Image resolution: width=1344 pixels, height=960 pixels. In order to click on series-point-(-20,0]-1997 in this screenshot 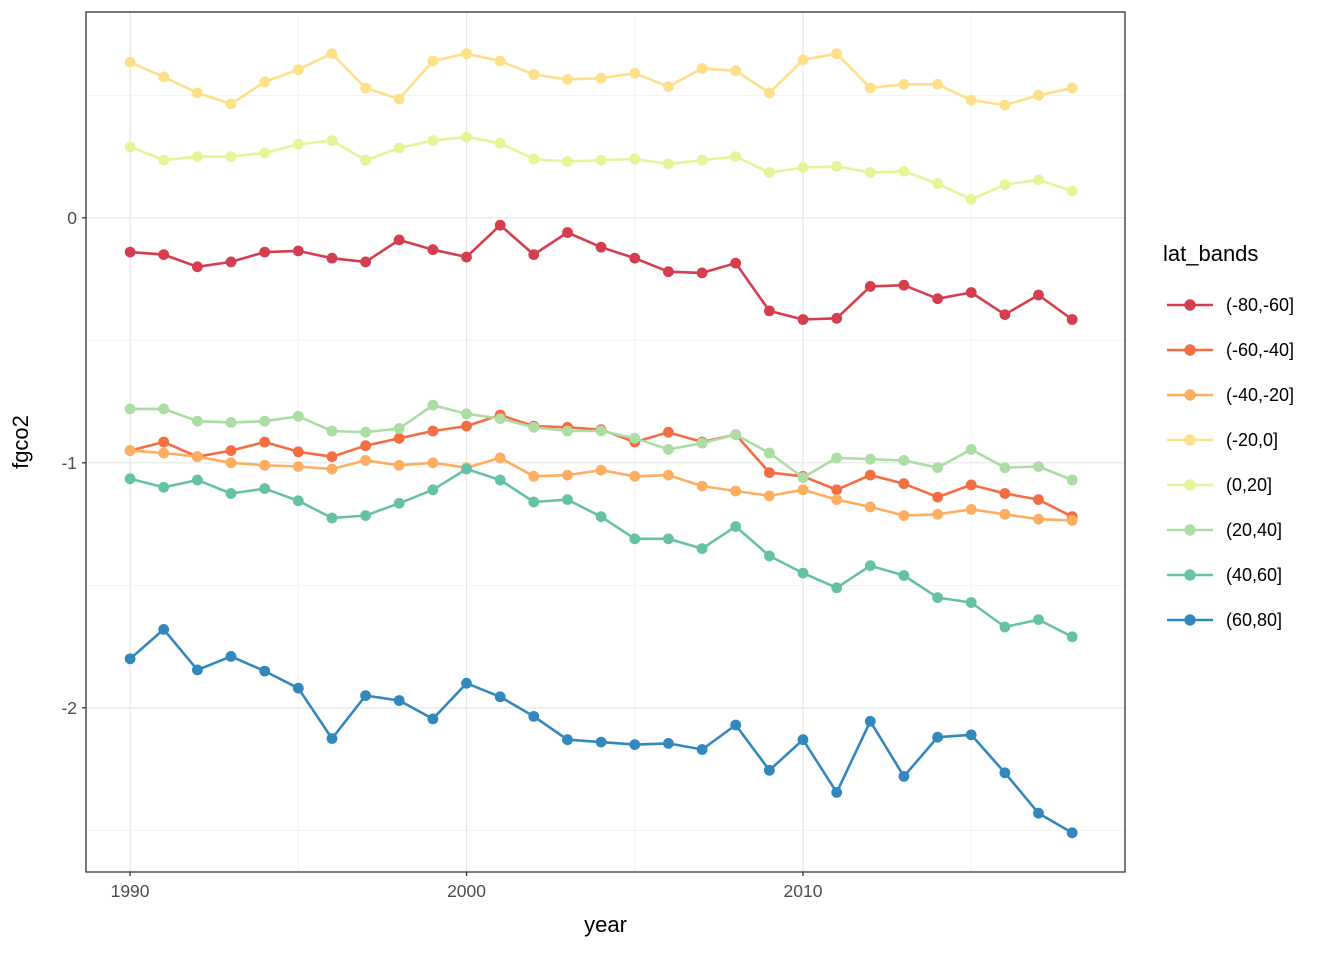, I will do `click(365, 88)`.